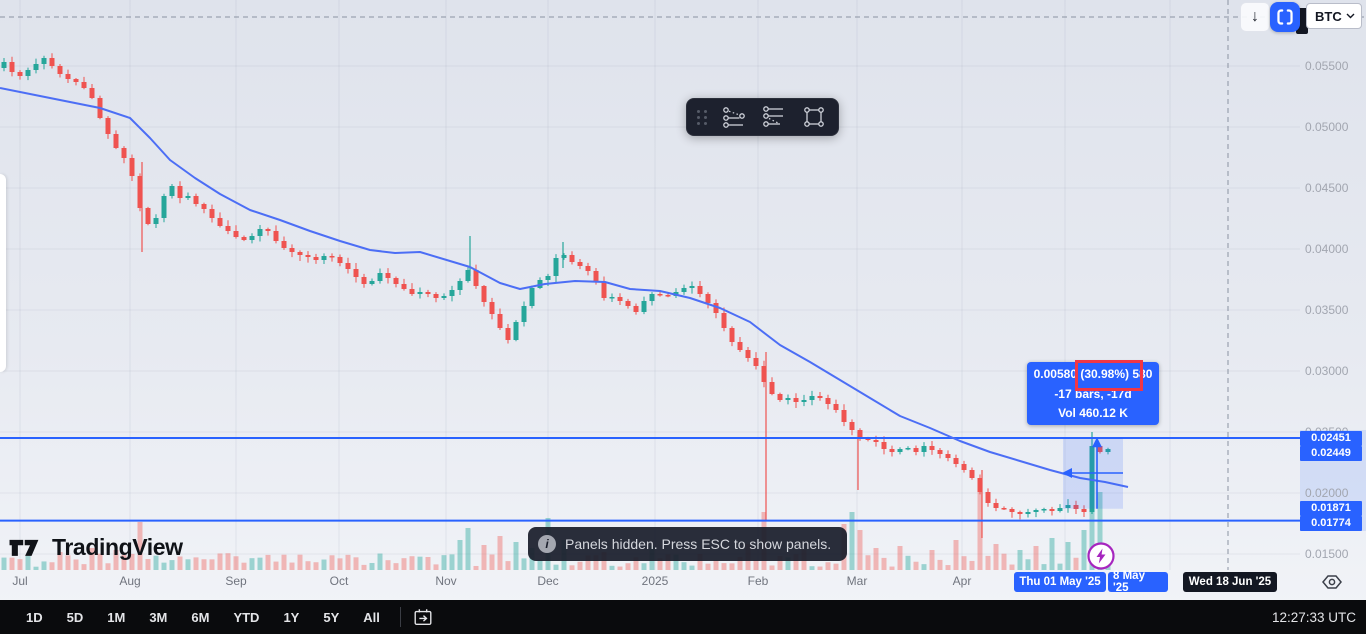 This screenshot has height=634, width=1366. I want to click on time-tick-label: Nov, so click(446, 581).